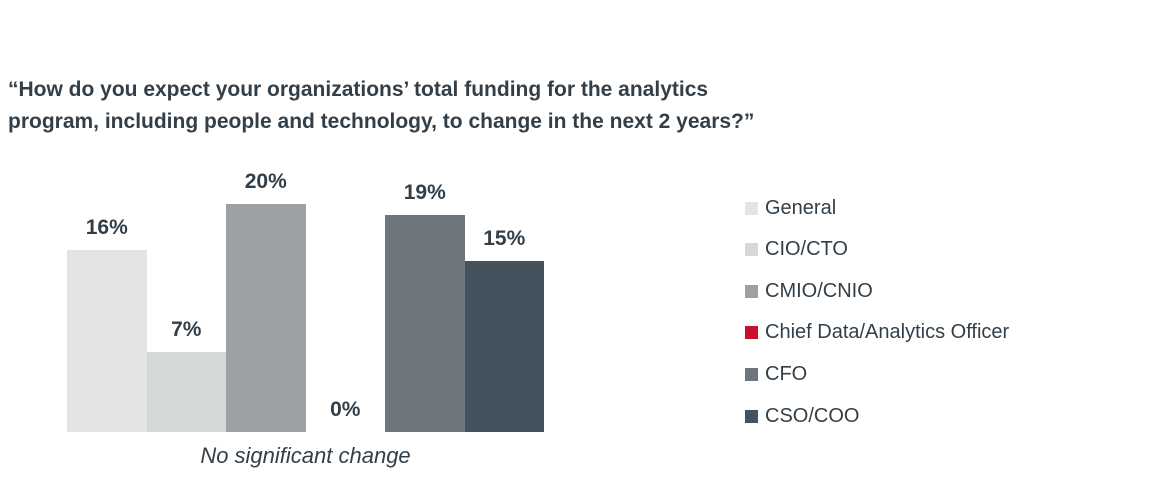  I want to click on bar-general, so click(107, 340).